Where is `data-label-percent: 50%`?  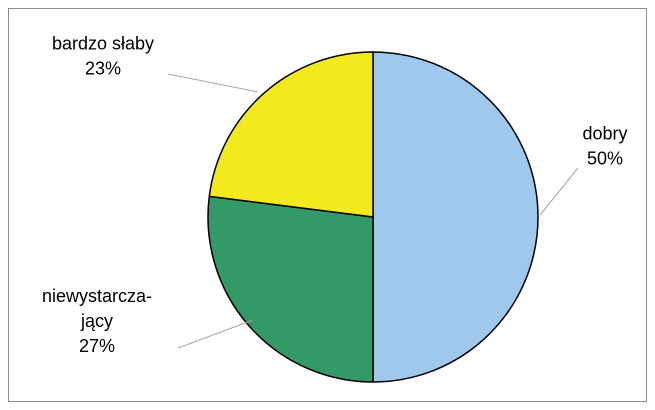
data-label-percent: 50% is located at coordinates (605, 159).